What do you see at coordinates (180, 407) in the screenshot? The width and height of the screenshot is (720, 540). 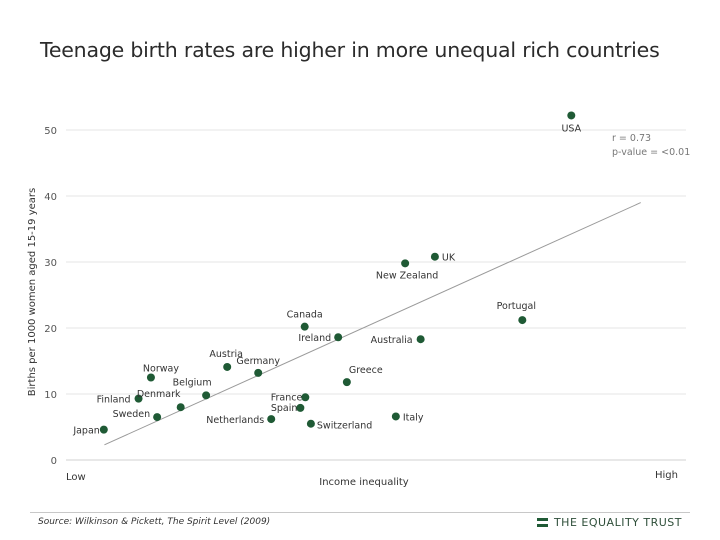 I see `data-point-denmark` at bounding box center [180, 407].